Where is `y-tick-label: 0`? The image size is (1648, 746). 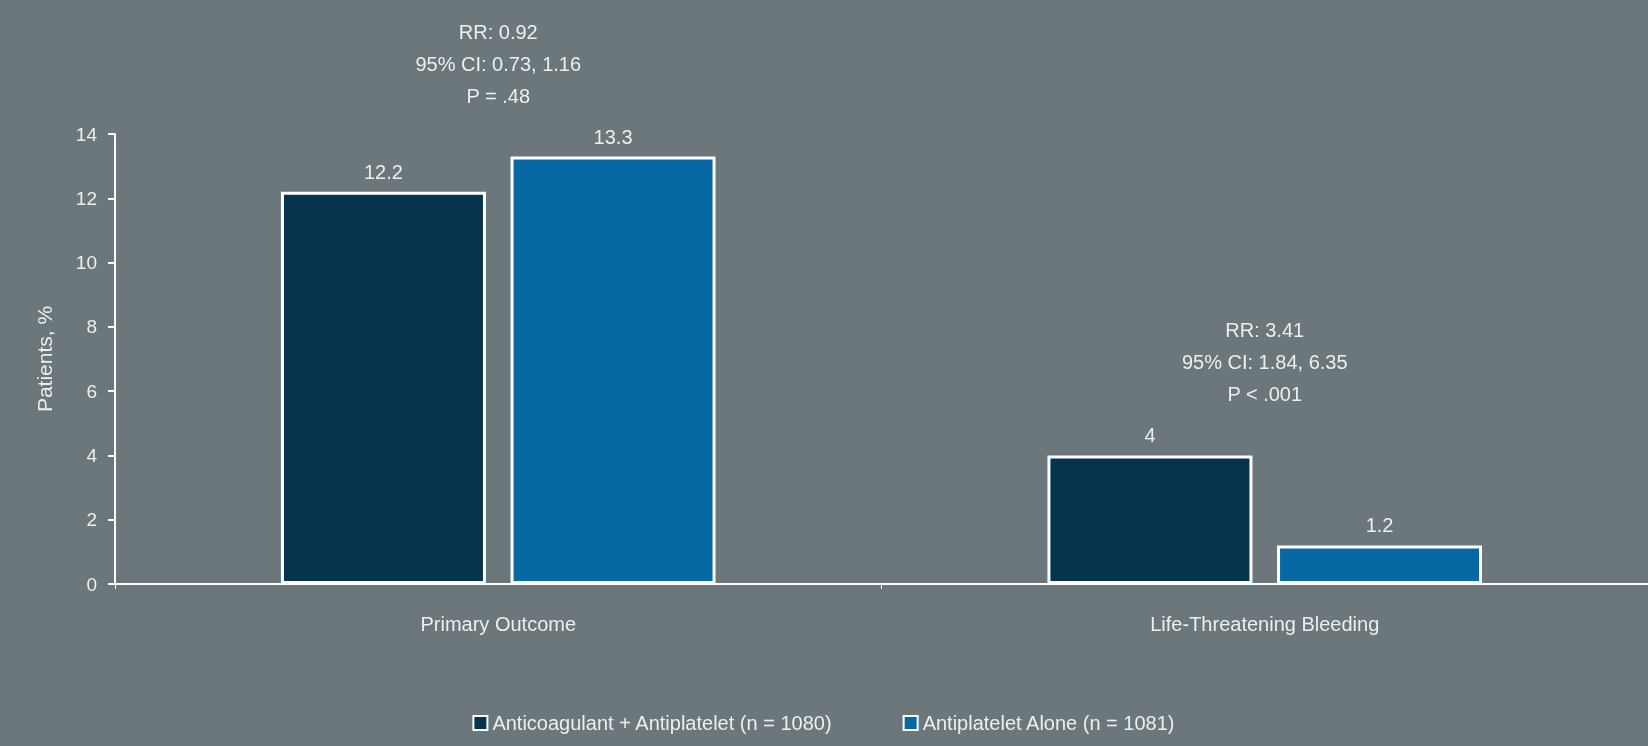
y-tick-label: 0 is located at coordinates (91, 584).